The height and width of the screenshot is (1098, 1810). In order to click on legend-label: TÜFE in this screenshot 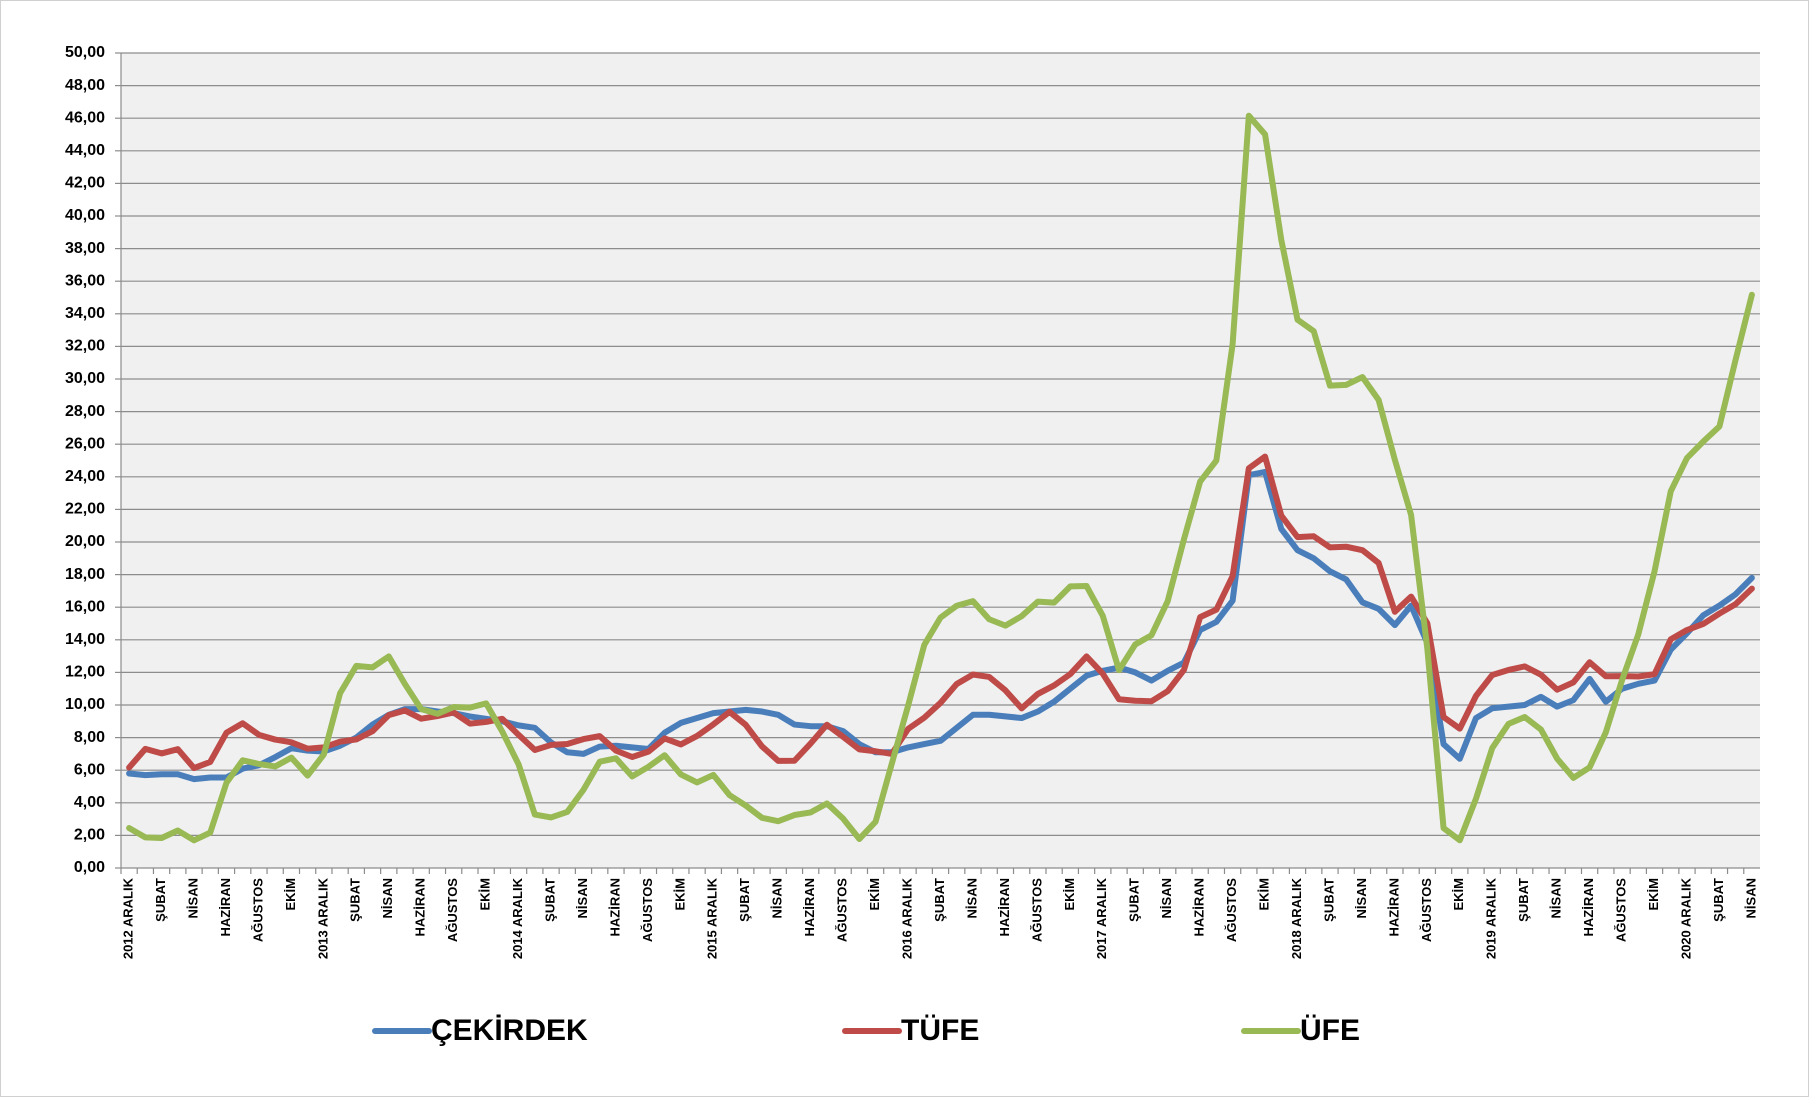, I will do `click(940, 1030)`.